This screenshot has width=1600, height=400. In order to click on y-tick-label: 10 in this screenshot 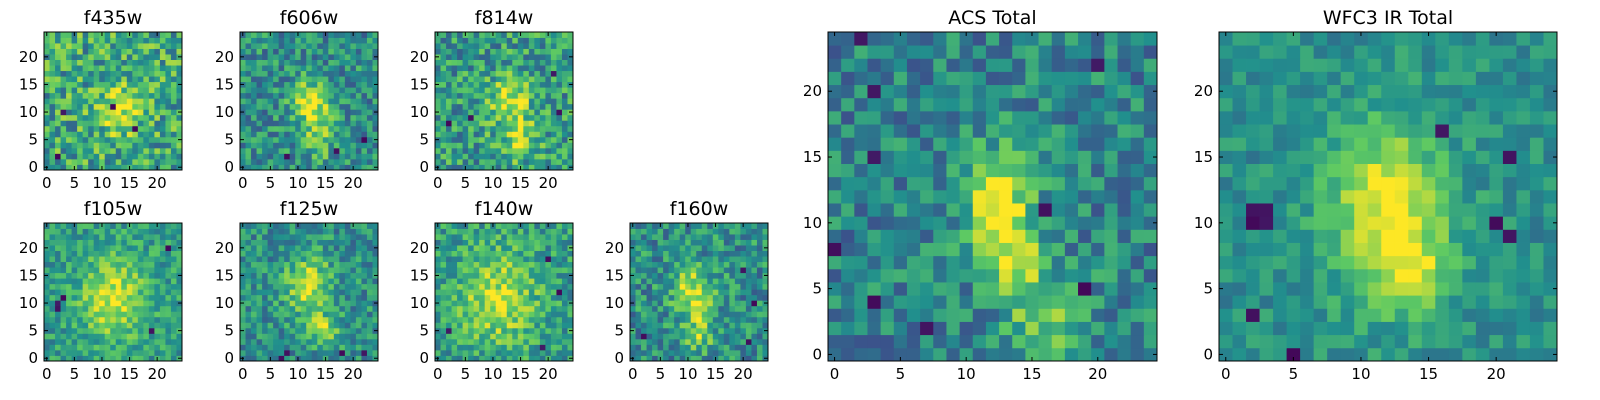, I will do `click(28, 112)`.